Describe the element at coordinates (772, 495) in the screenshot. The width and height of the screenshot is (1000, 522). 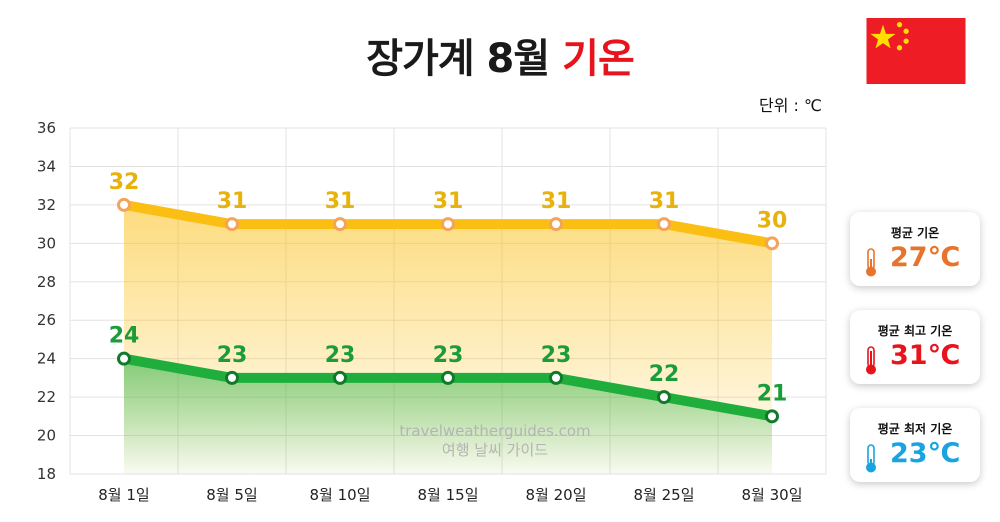
I see `x-tick-label: 8월 30일` at that location.